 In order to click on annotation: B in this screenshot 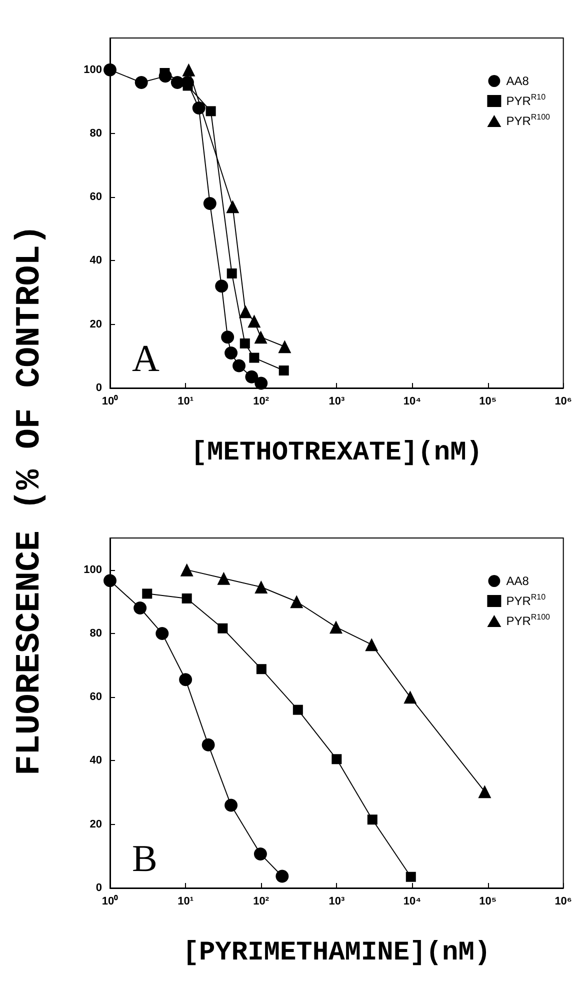, I will do `click(145, 859)`.